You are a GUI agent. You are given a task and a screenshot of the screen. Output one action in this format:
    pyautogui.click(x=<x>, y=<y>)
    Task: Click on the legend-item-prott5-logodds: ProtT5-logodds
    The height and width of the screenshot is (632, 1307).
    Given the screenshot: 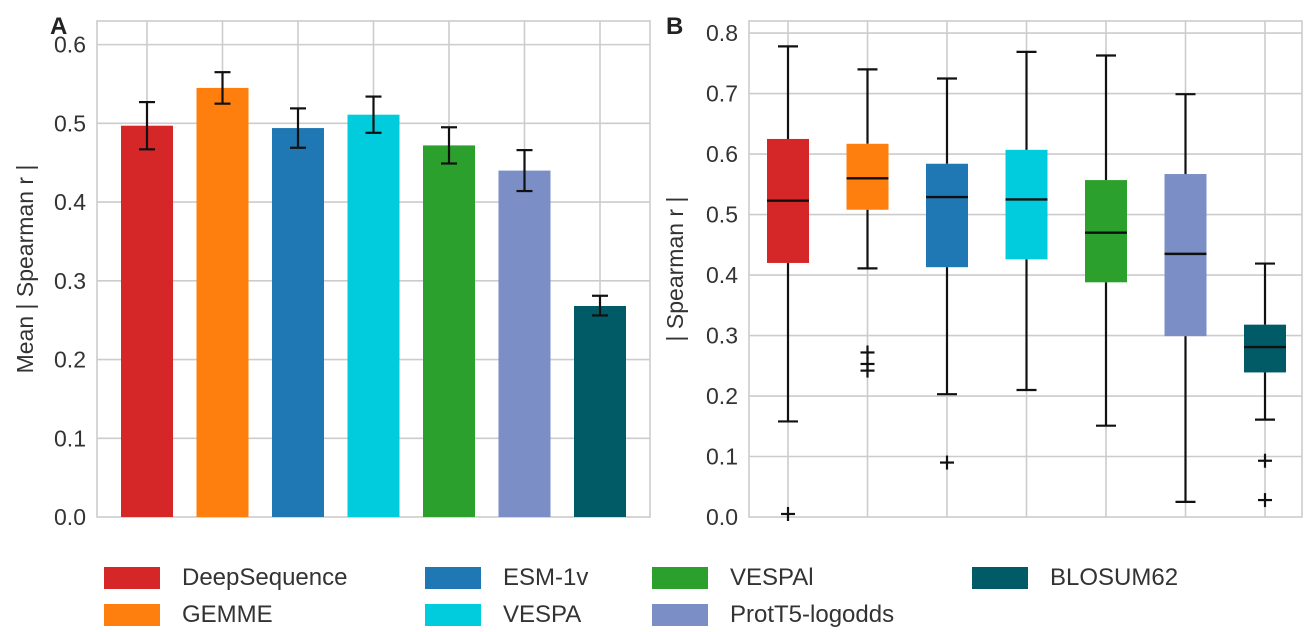 What is the action you would take?
    pyautogui.click(x=773, y=615)
    